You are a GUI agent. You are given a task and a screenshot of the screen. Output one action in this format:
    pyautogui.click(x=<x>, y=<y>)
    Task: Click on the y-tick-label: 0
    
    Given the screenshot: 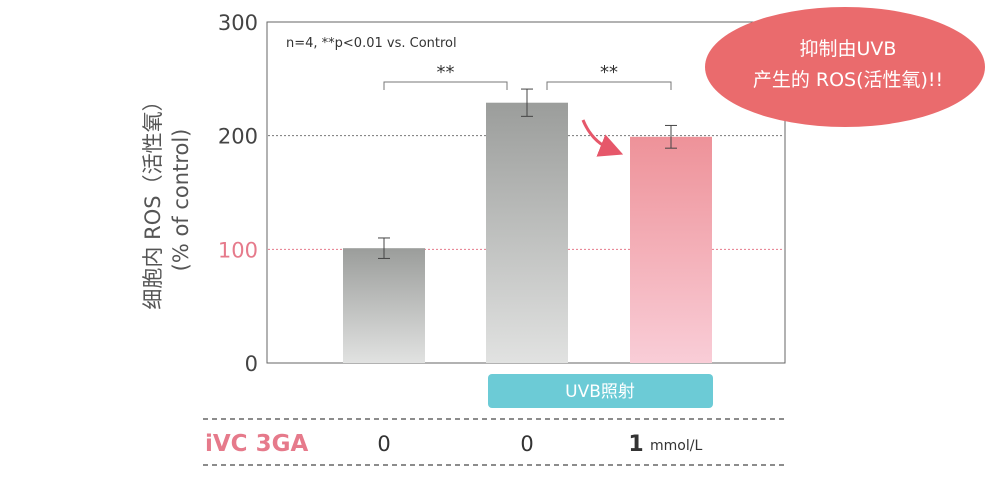 What is the action you would take?
    pyautogui.click(x=251, y=364)
    